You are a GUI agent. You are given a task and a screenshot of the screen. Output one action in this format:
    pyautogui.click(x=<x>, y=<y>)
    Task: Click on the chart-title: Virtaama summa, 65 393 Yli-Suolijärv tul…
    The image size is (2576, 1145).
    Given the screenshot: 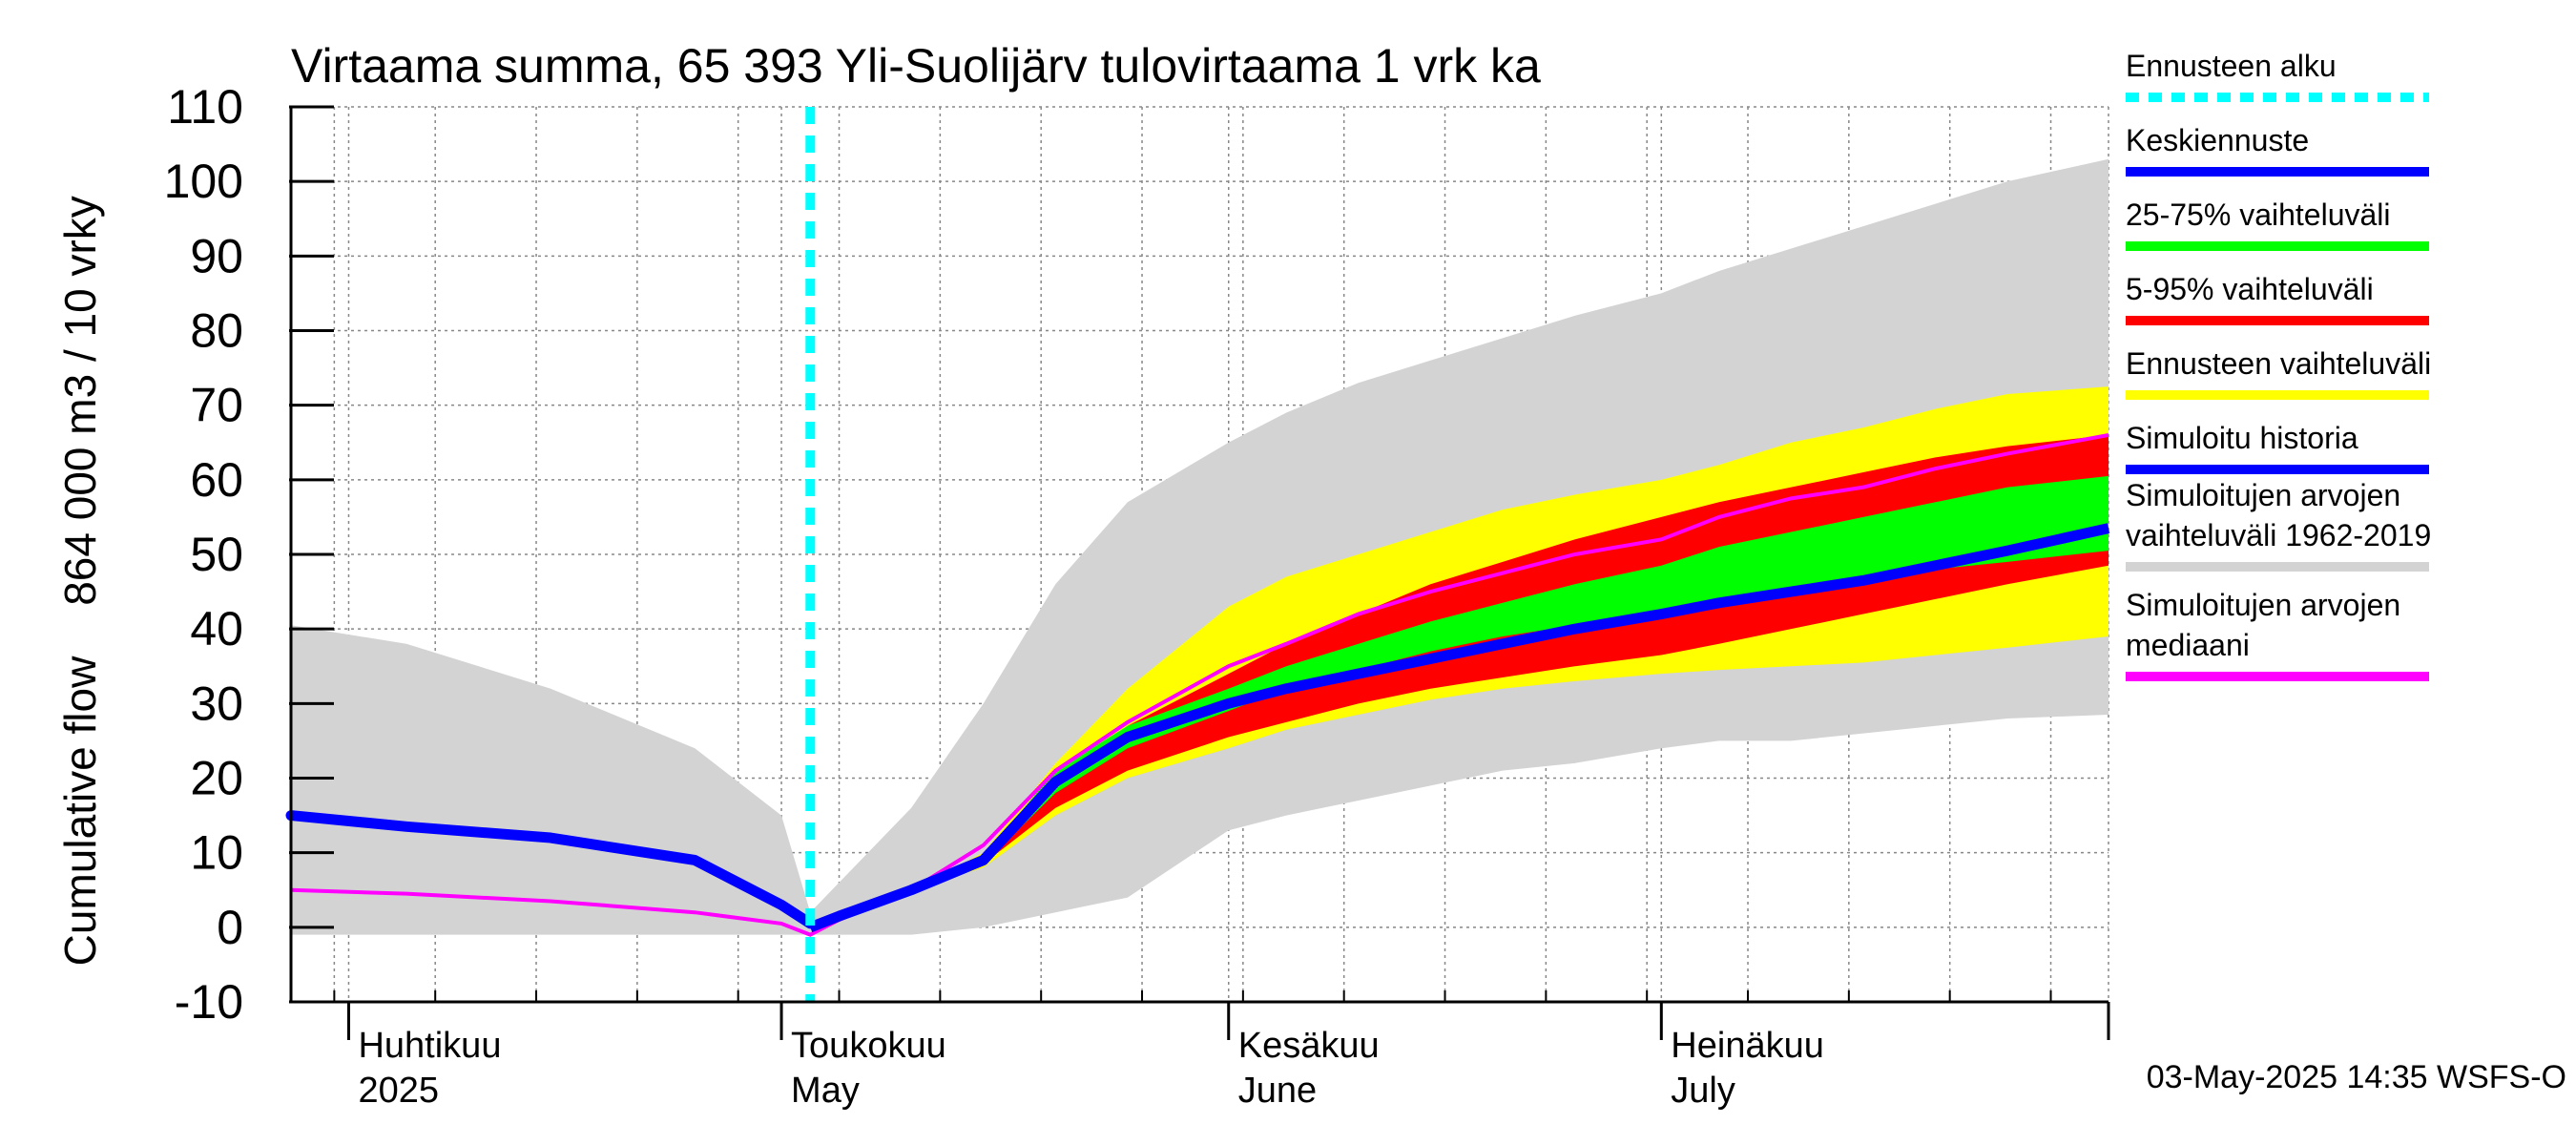 What is the action you would take?
    pyautogui.click(x=916, y=66)
    